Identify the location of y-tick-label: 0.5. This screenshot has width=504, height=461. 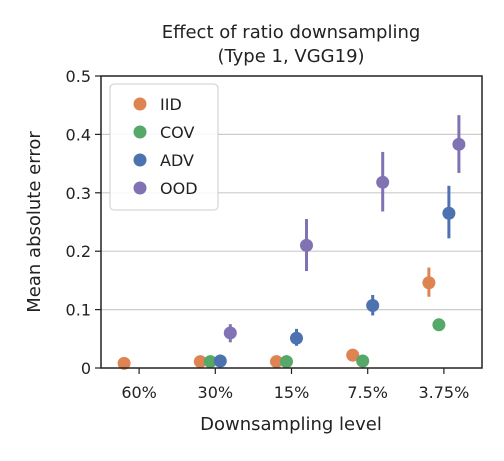
(78, 76).